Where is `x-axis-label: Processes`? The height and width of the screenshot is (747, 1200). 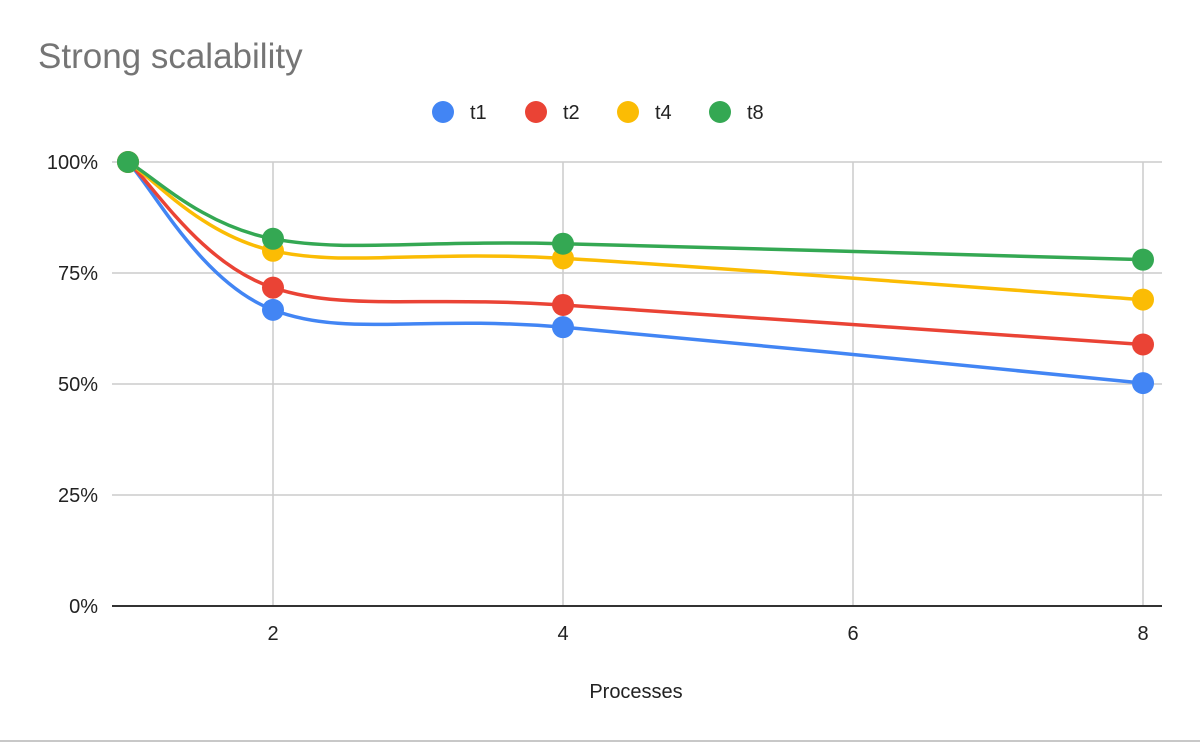 x-axis-label: Processes is located at coordinates (635, 692).